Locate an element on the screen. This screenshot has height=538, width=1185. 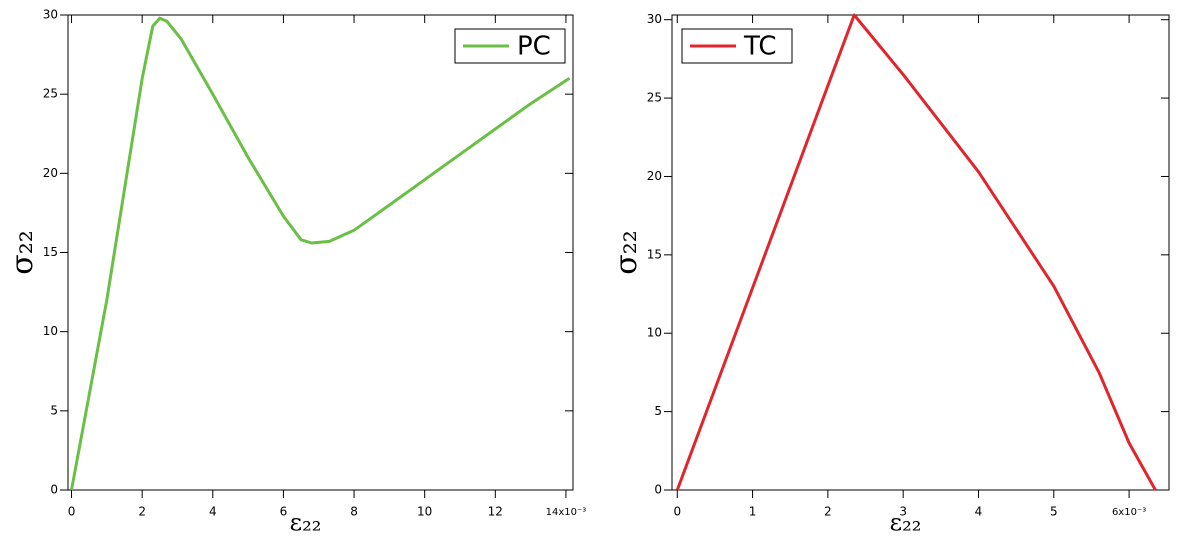
legend-label: PC is located at coordinates (534, 47).